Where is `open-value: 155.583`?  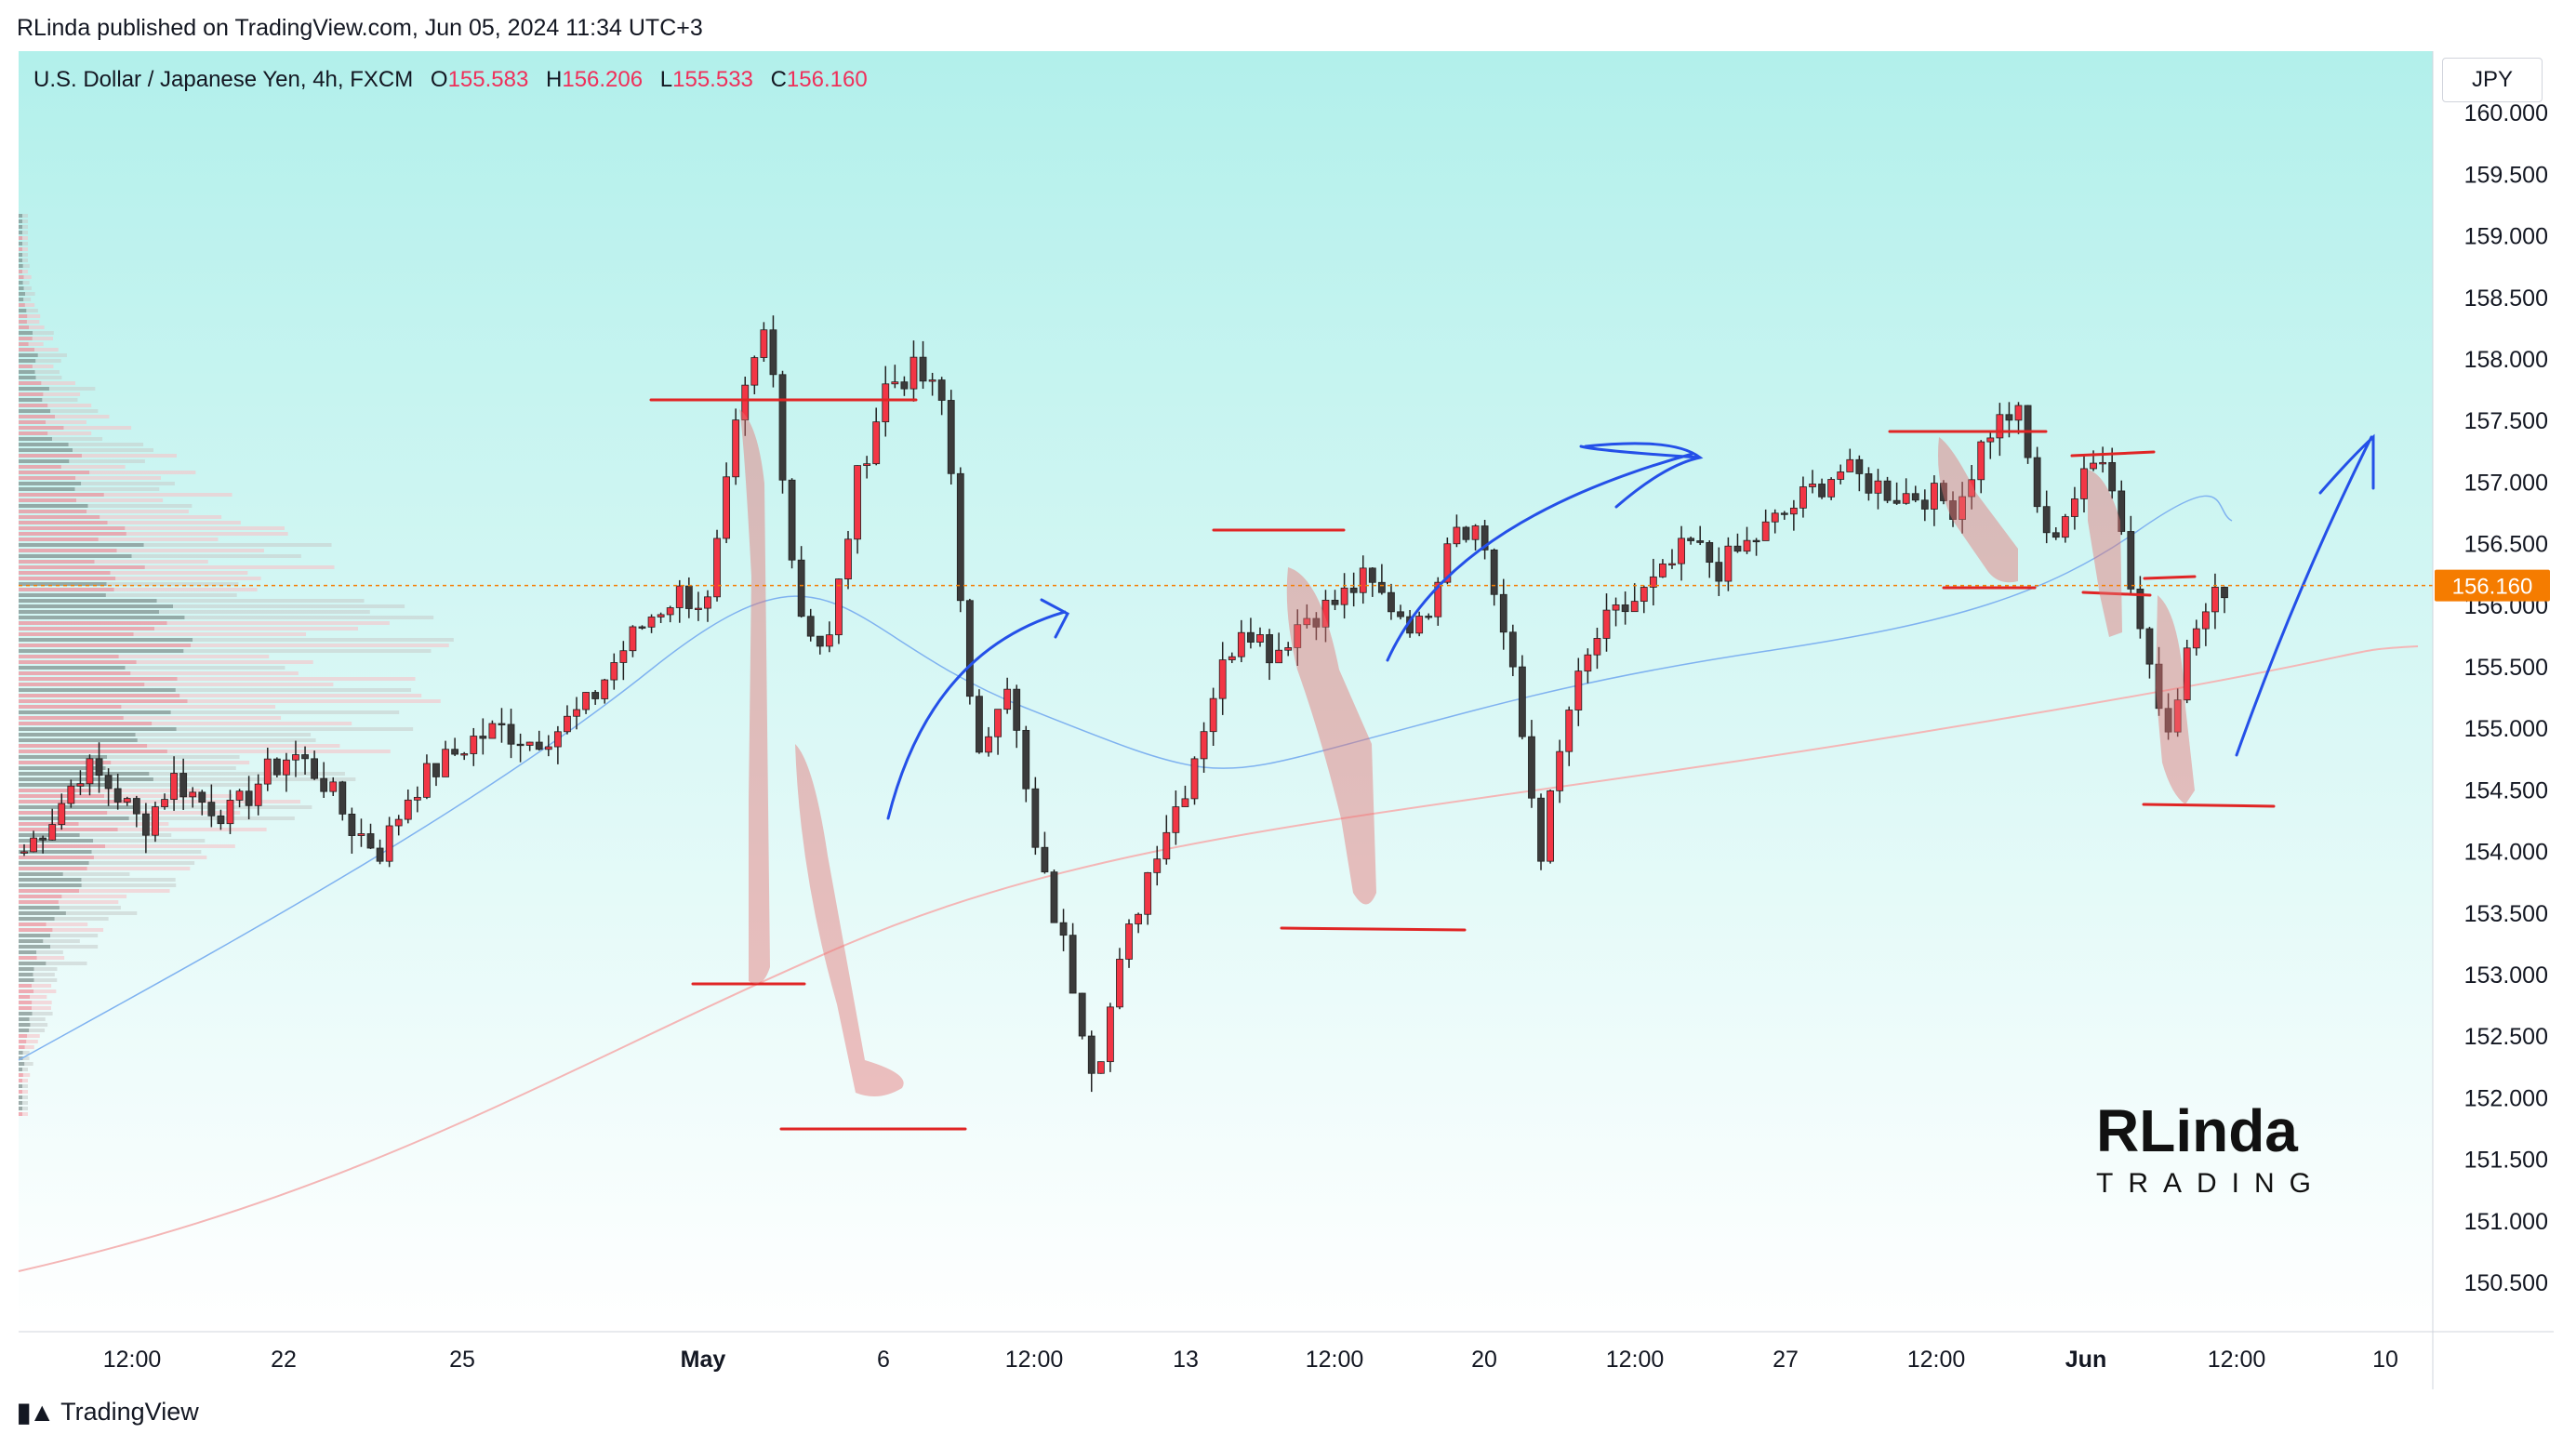 open-value: 155.583 is located at coordinates (488, 79).